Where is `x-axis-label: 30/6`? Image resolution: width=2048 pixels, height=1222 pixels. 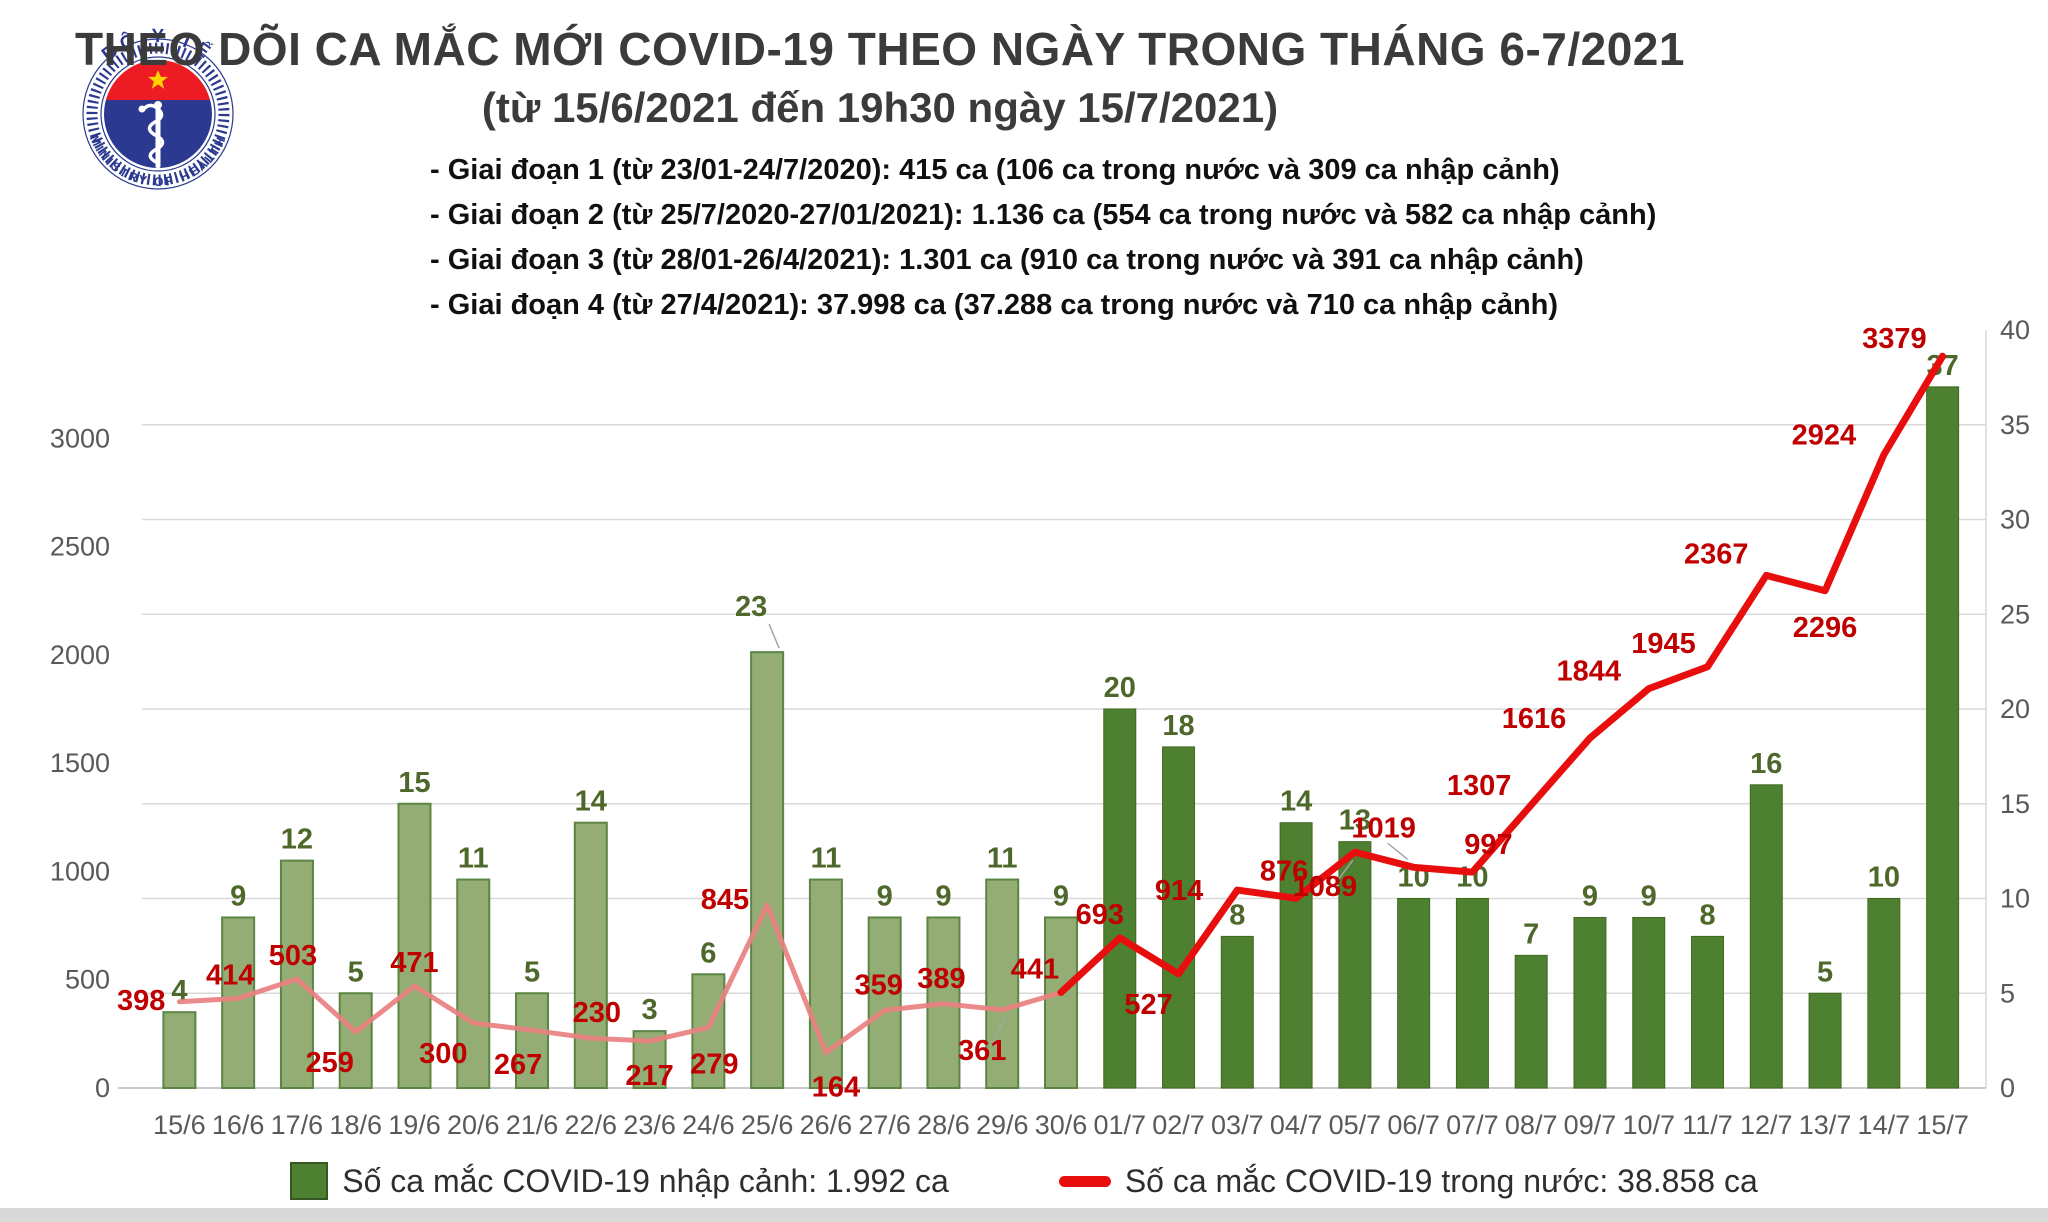
x-axis-label: 30/6 is located at coordinates (1061, 1125).